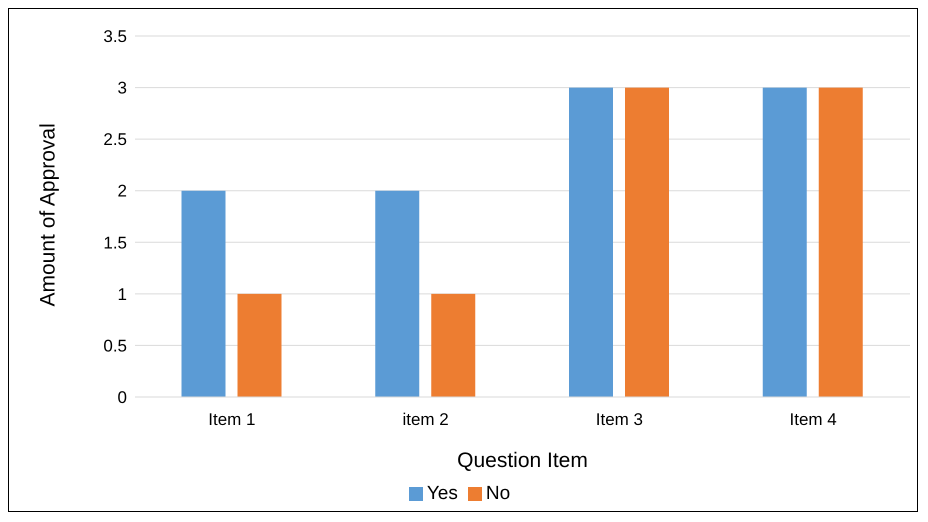 This screenshot has width=928, height=522. What do you see at coordinates (232, 420) in the screenshot?
I see `x-tick-label: Item 1` at bounding box center [232, 420].